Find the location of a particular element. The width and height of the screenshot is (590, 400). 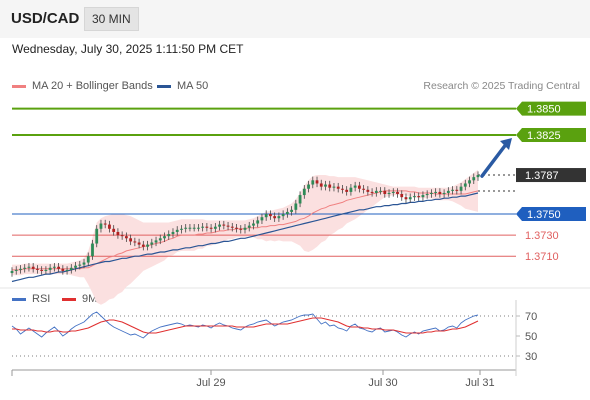

rsi-tick-label-50: 50 is located at coordinates (531, 337).